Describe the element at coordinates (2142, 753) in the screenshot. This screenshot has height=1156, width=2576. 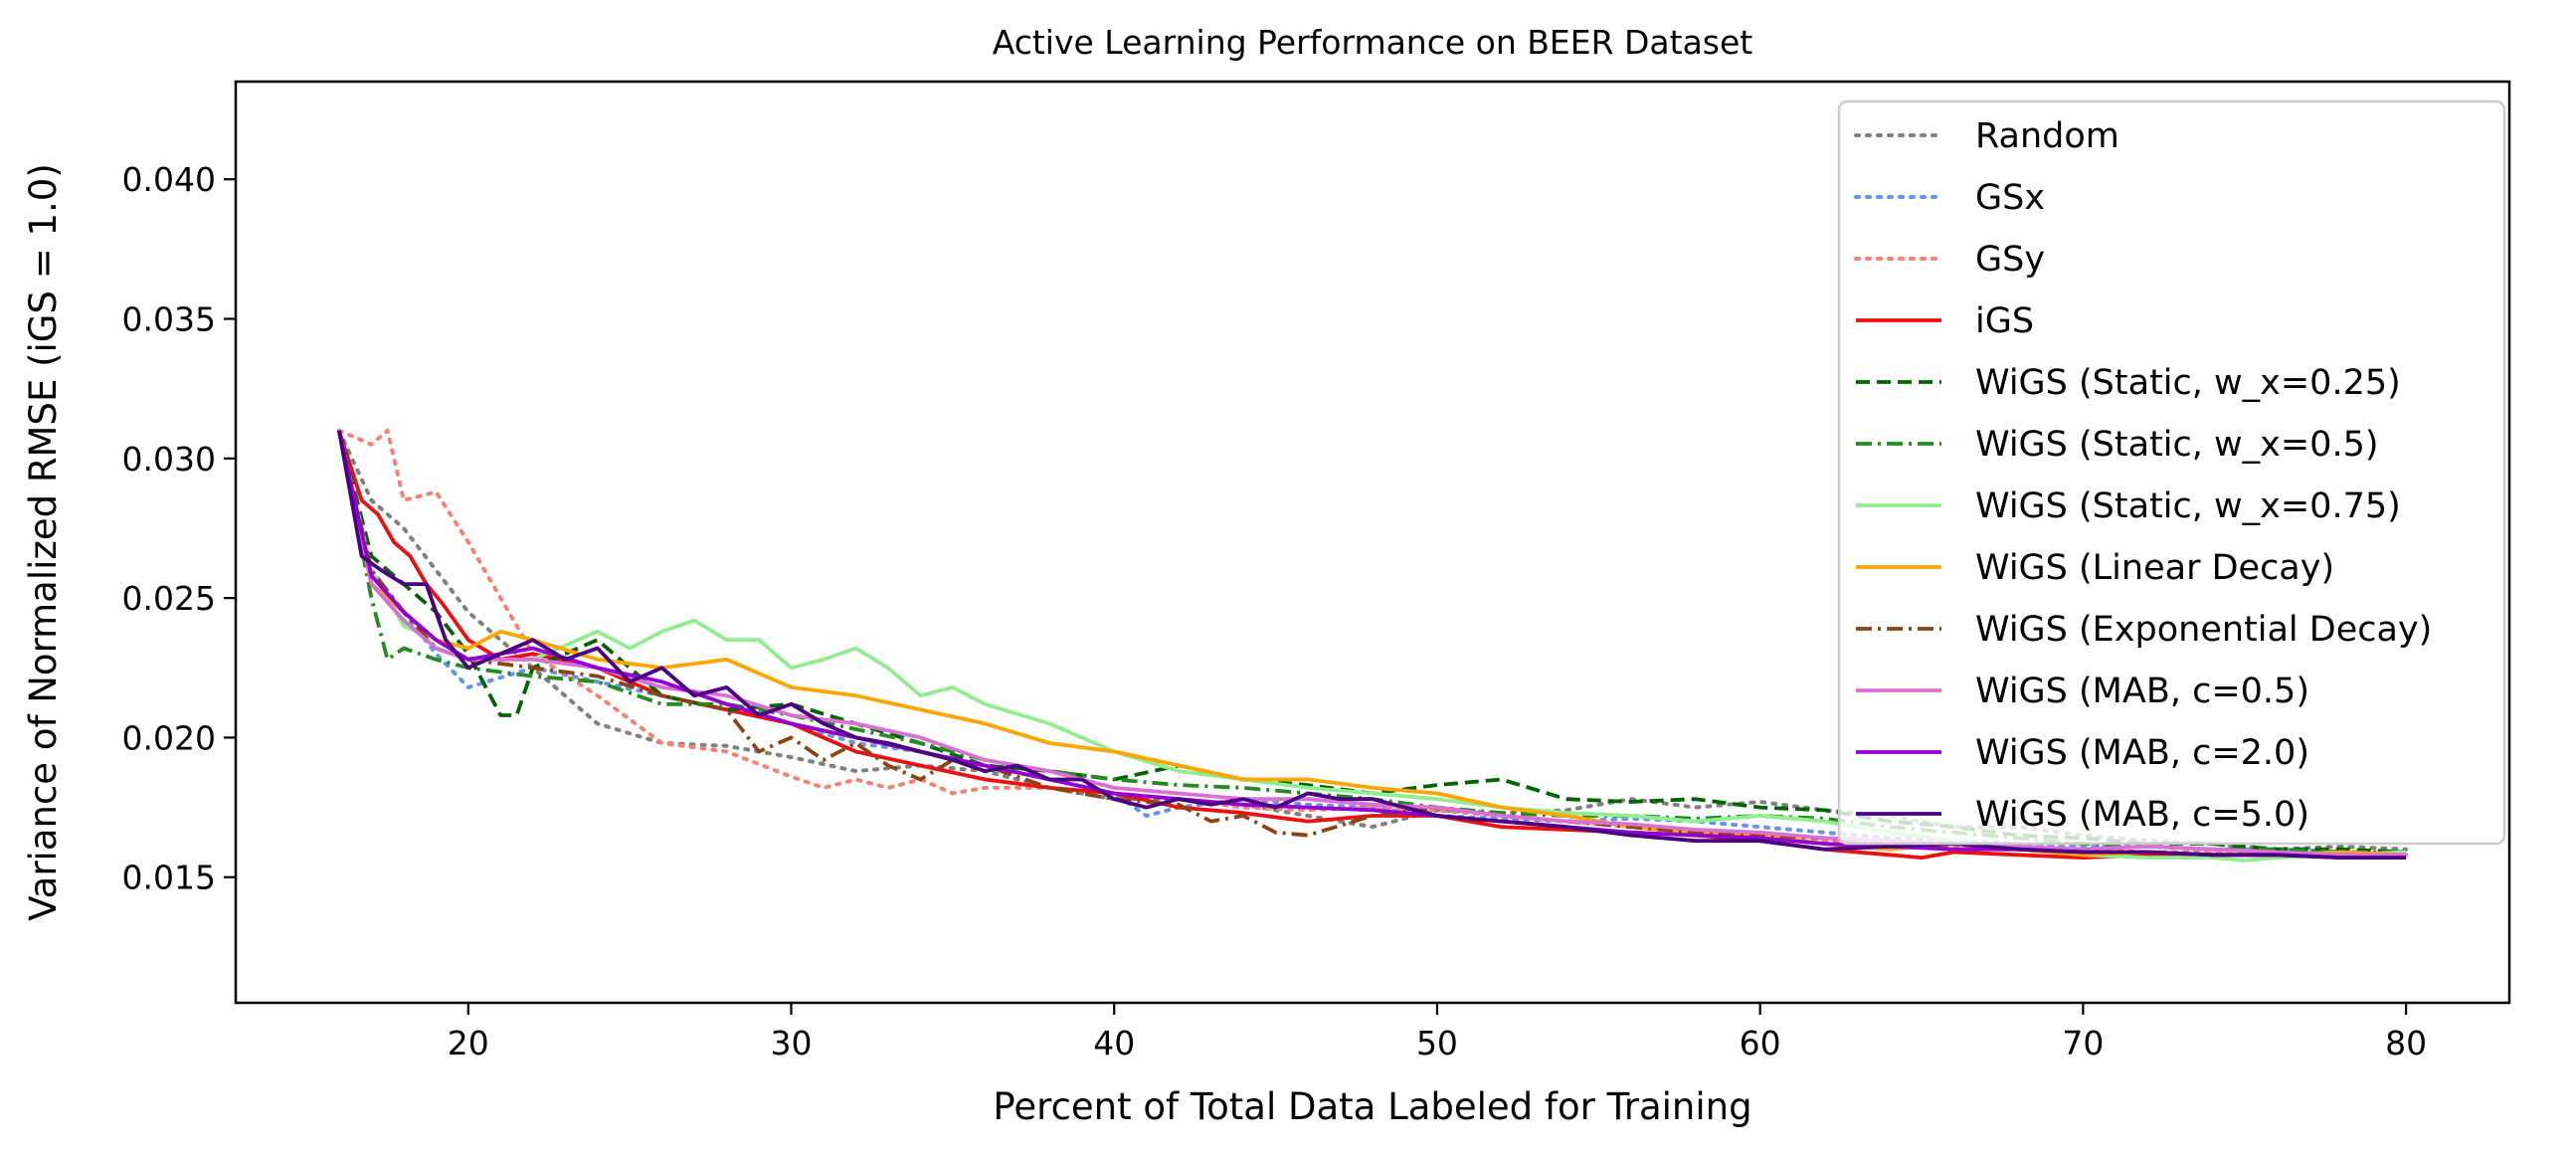
I see `legend-label: WiGS (MAB, c=2.0)` at that location.